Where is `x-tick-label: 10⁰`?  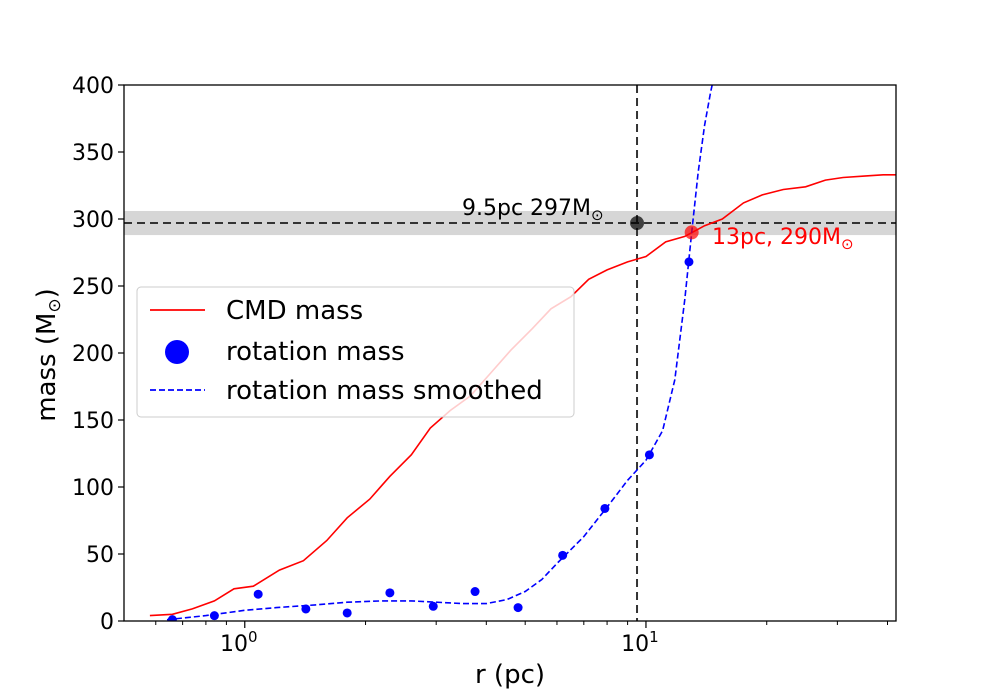
x-tick-label: 10⁰ is located at coordinates (239, 642).